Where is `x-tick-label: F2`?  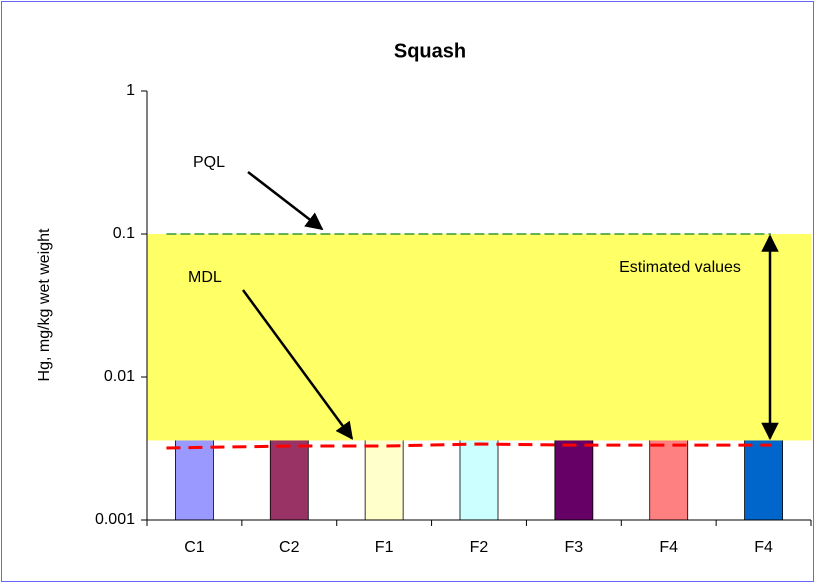 x-tick-label: F2 is located at coordinates (479, 547).